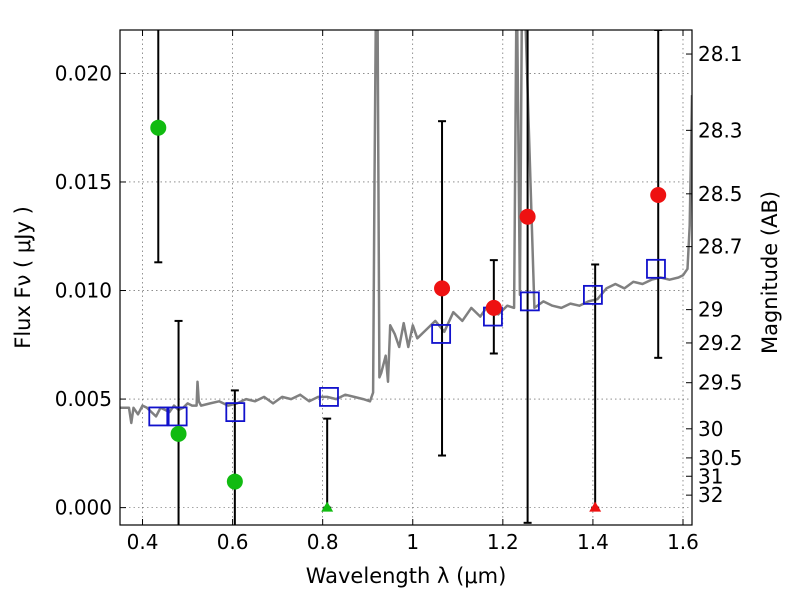 The height and width of the screenshot is (600, 800). Describe the element at coordinates (327, 506) in the screenshot. I see `green-upper-limit-marker` at that location.